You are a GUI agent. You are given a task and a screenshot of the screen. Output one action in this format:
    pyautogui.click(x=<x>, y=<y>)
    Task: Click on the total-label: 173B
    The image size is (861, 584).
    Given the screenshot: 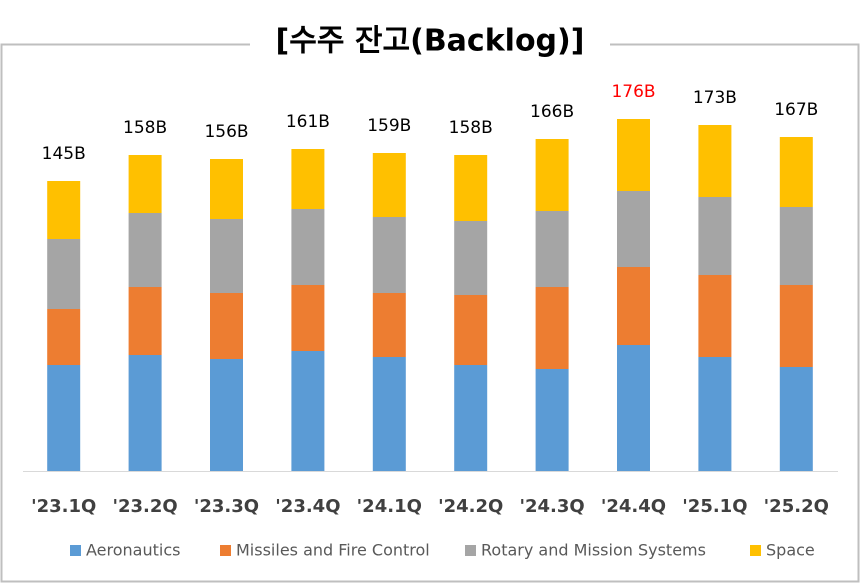 What is the action you would take?
    pyautogui.click(x=715, y=98)
    